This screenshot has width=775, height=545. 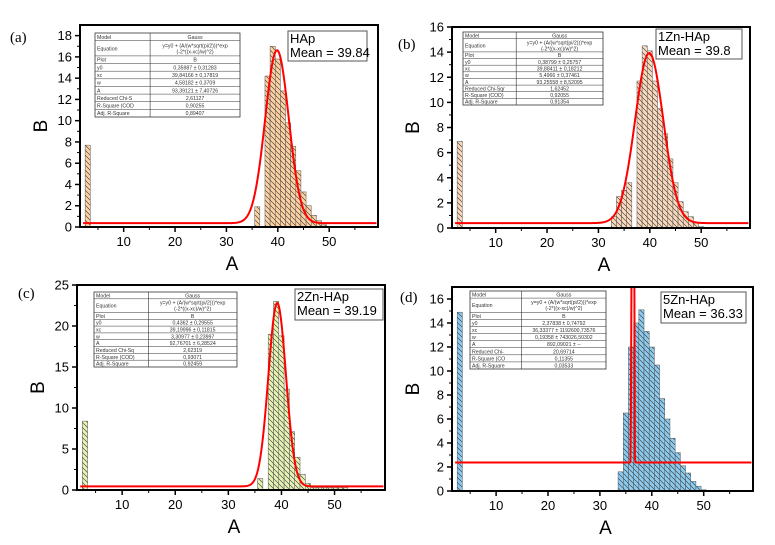 I want to click on table-cell-value: Gauss, so click(x=563, y=296).